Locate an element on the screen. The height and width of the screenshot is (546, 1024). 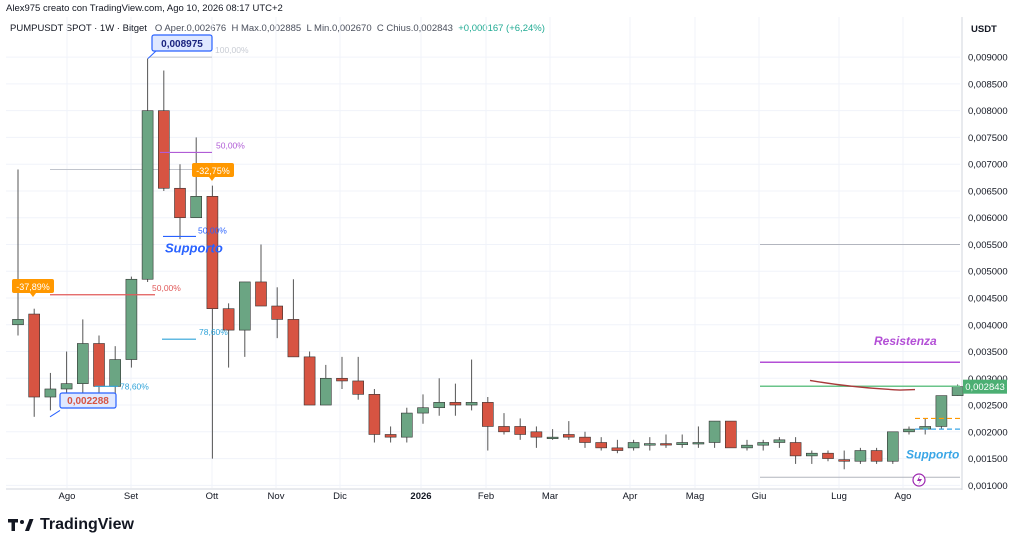
pct-left-arrow is located at coordinates (33, 295).